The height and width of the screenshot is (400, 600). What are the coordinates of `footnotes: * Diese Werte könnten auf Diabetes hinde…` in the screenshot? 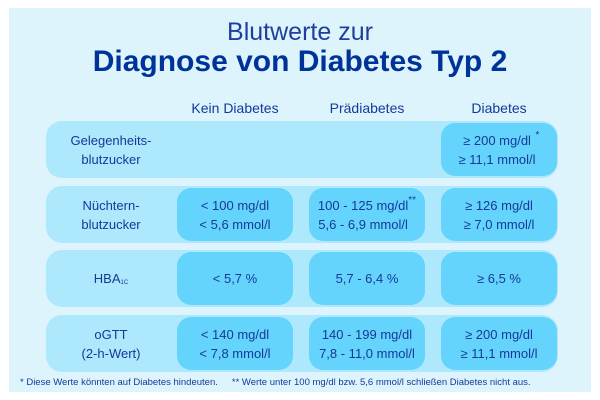 It's located at (275, 382).